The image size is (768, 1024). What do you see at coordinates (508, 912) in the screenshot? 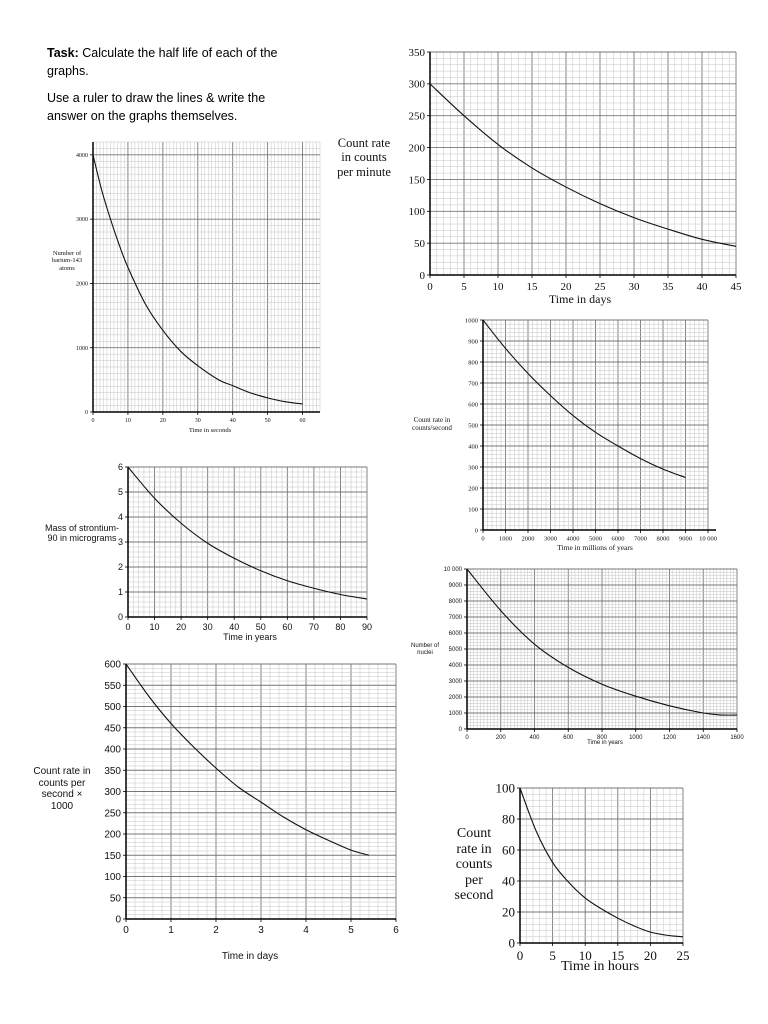
I see `chart-7-y-tick-label: 20` at bounding box center [508, 912].